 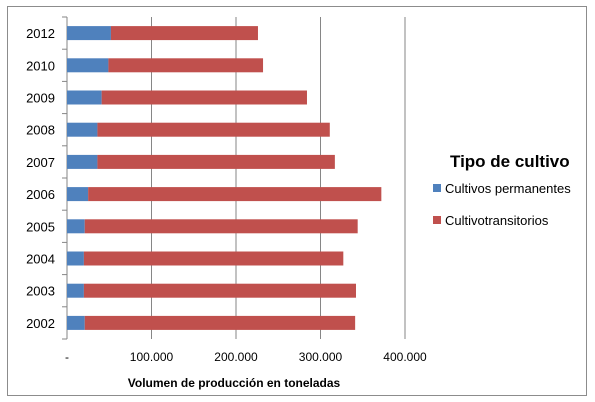 What do you see at coordinates (75, 258) in the screenshot?
I see `bar-2004-permanentes` at bounding box center [75, 258].